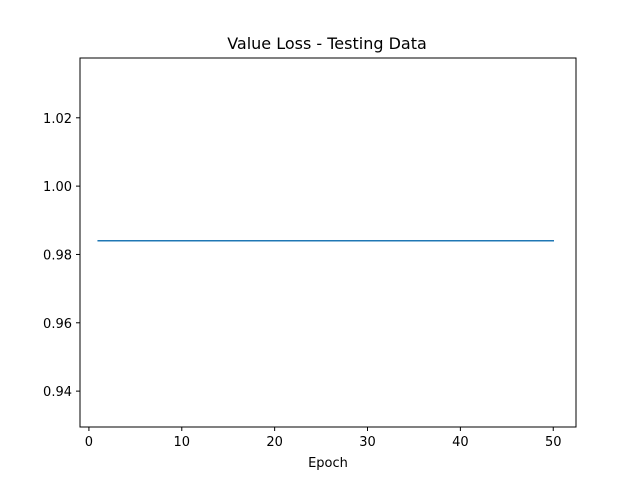 This screenshot has height=480, width=640. Describe the element at coordinates (274, 442) in the screenshot. I see `x-tick-label: 20` at that location.